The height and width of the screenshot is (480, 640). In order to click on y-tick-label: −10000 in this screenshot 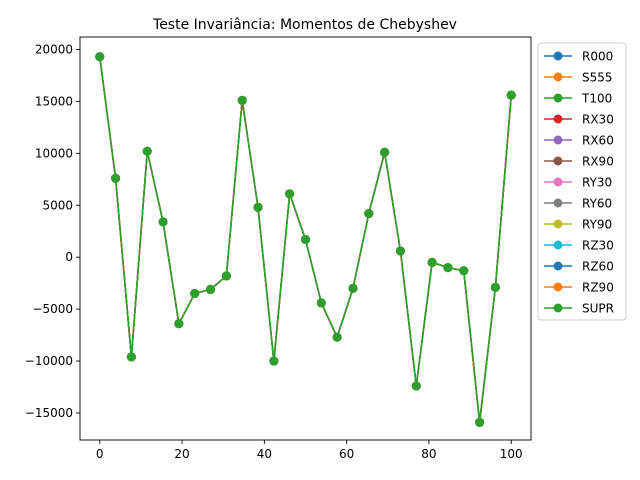, I will do `click(49, 361)`.